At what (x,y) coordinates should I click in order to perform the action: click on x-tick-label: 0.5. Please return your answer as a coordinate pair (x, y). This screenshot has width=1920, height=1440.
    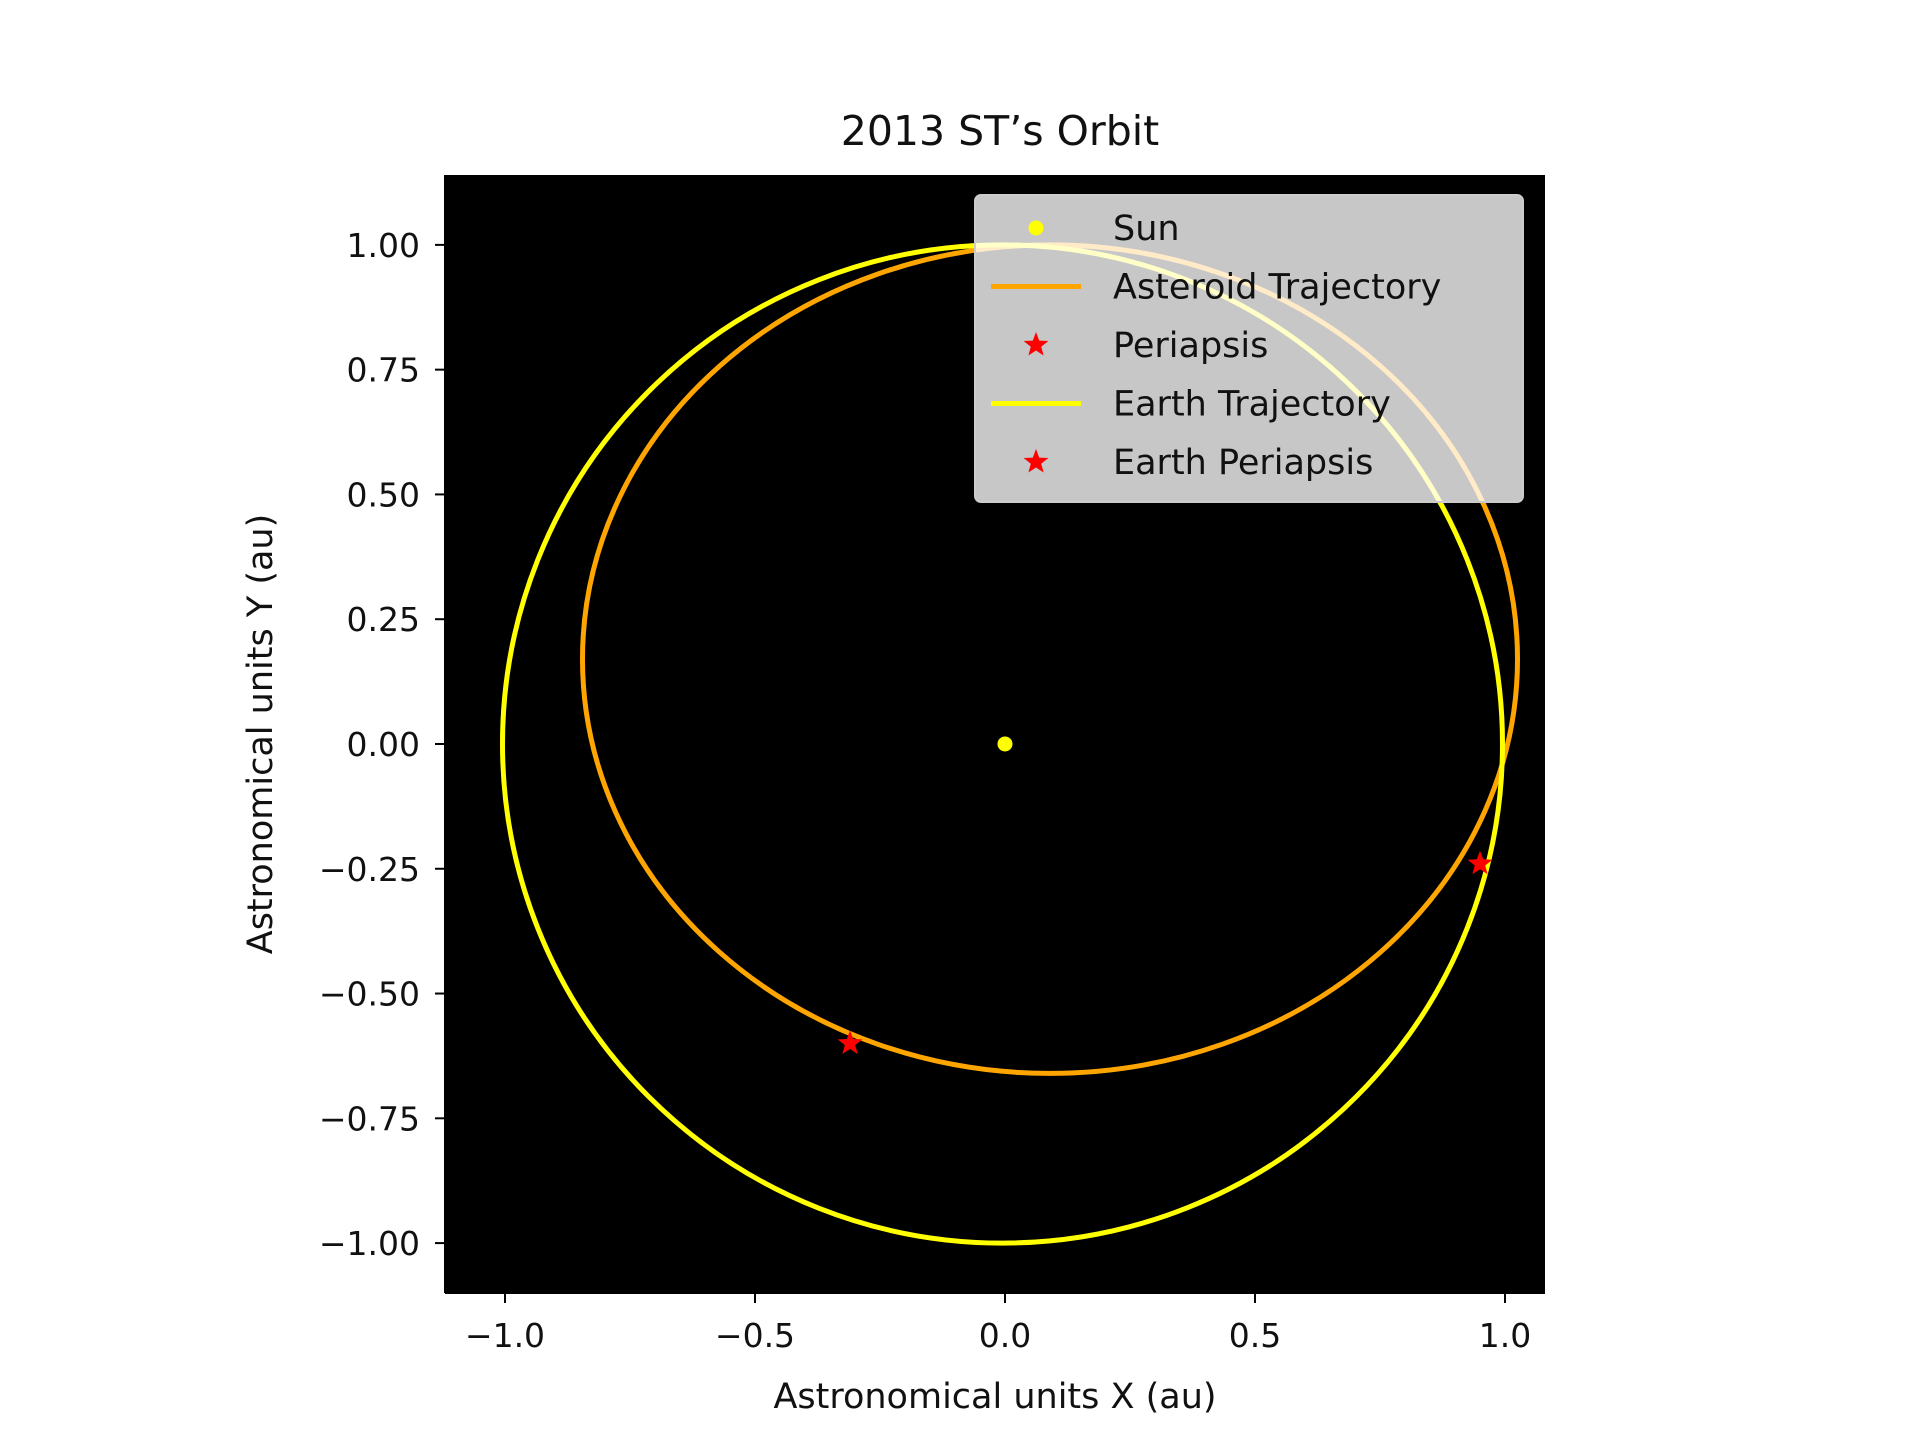
    Looking at the image, I should click on (1255, 1335).